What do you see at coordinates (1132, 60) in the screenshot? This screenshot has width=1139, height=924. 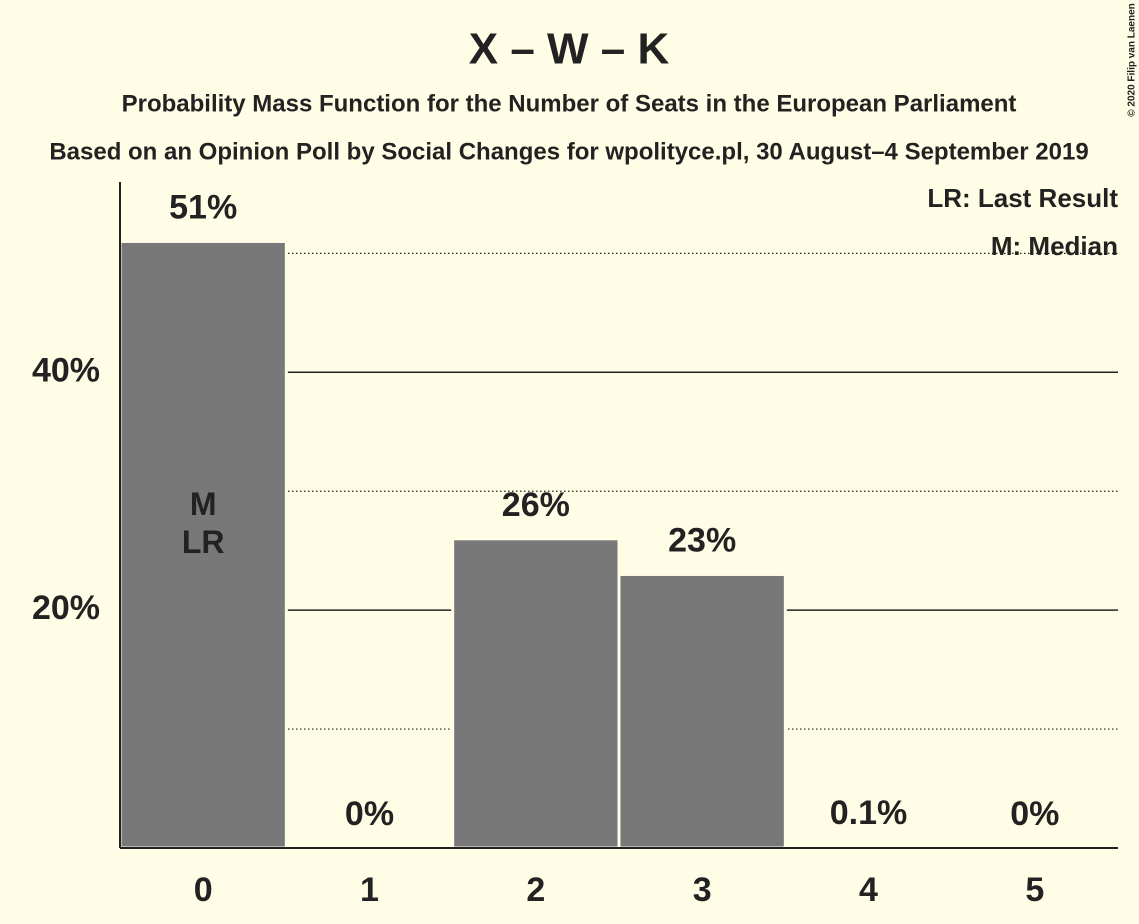 I see `credit: © 2020 Filip van Laenen` at bounding box center [1132, 60].